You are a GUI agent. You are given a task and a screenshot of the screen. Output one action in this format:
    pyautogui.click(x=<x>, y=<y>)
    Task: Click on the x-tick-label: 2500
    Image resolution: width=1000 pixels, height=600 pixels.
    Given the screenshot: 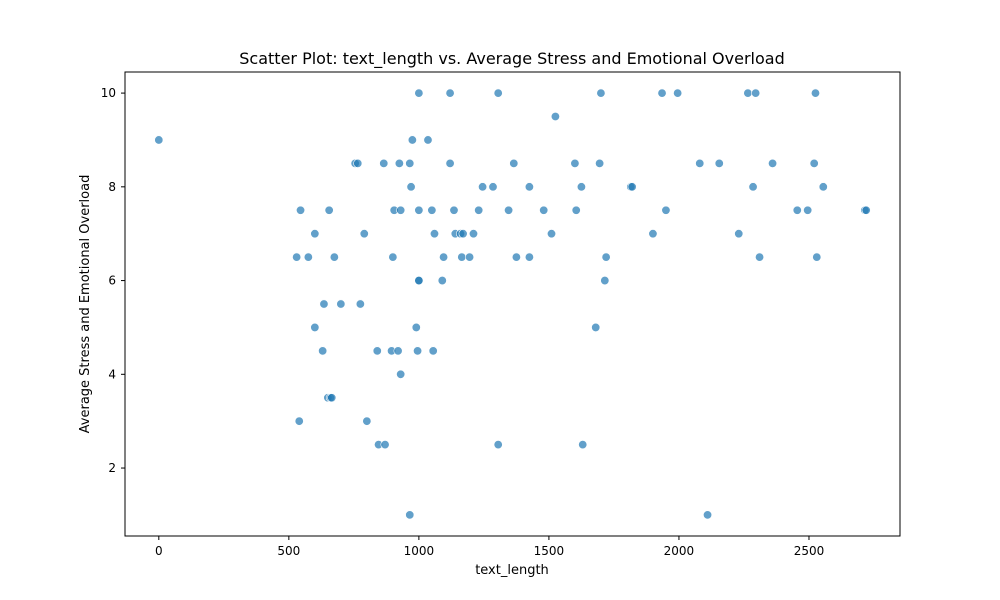 What is the action you would take?
    pyautogui.click(x=809, y=551)
    